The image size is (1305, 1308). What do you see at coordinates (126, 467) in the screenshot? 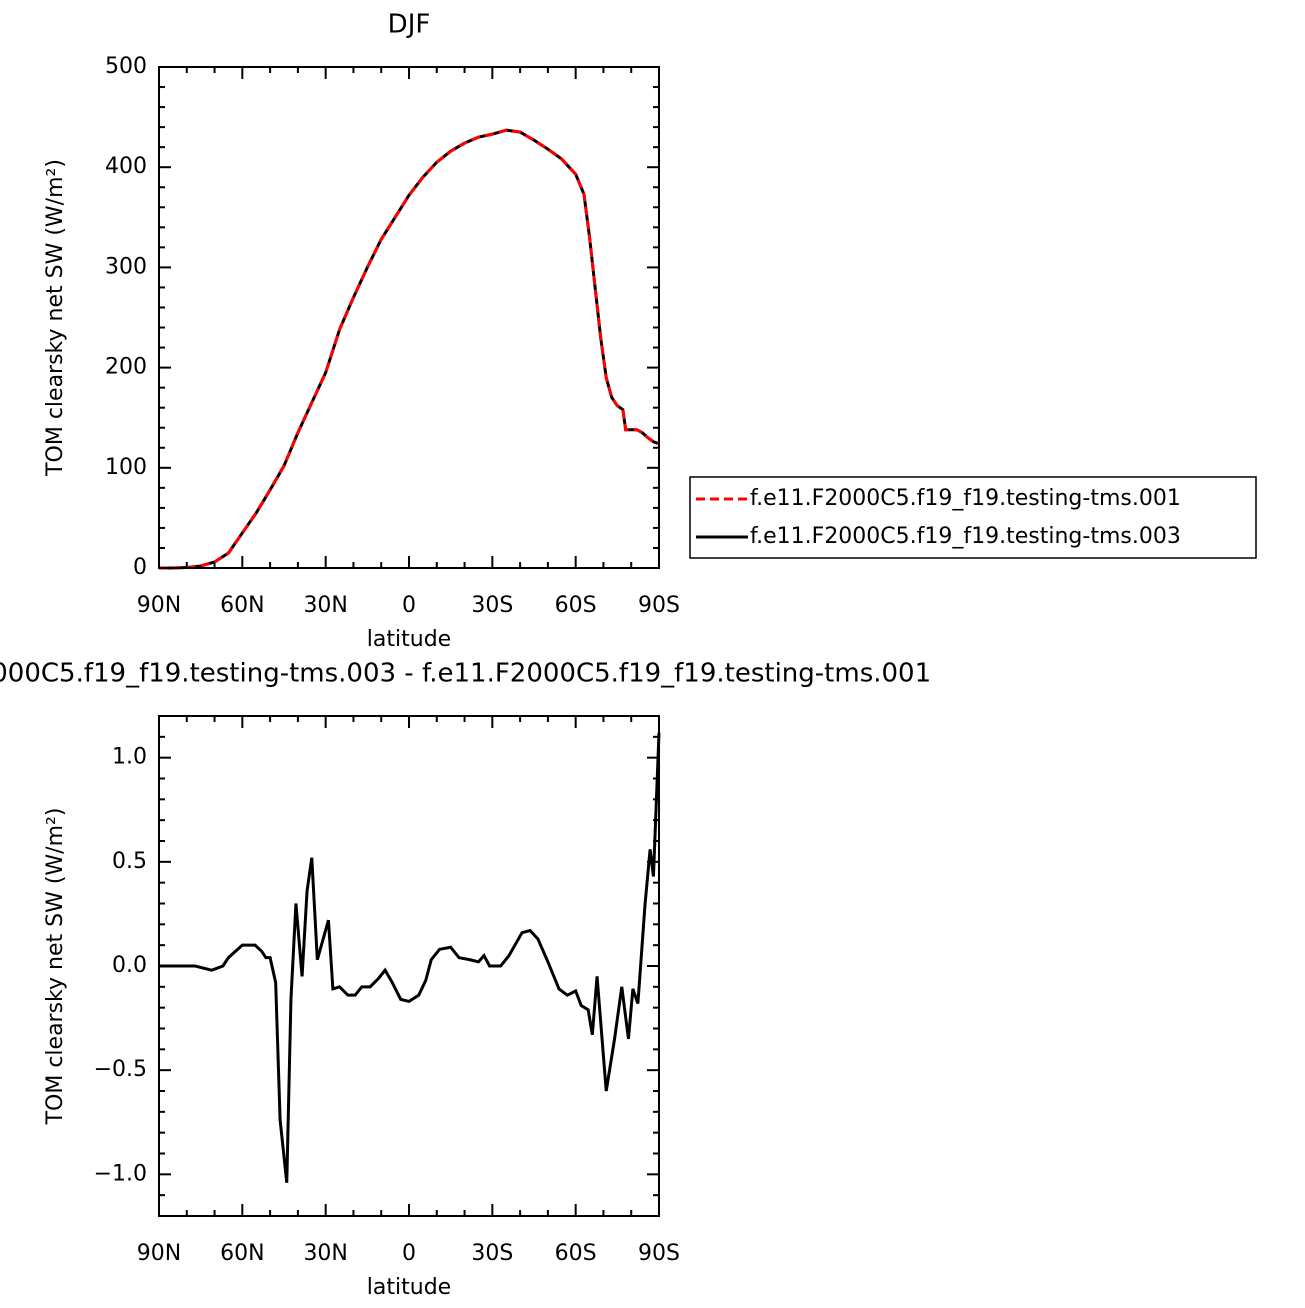
I see `y-tick-label: 100` at bounding box center [126, 467].